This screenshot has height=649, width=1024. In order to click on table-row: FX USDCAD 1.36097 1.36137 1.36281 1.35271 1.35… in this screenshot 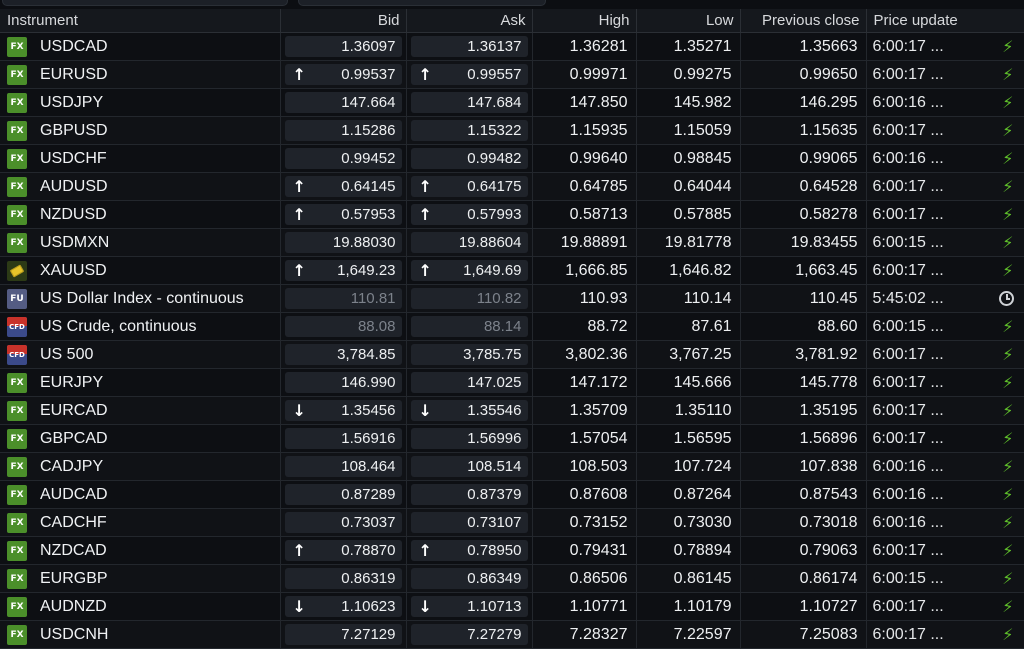, I will do `click(512, 46)`.